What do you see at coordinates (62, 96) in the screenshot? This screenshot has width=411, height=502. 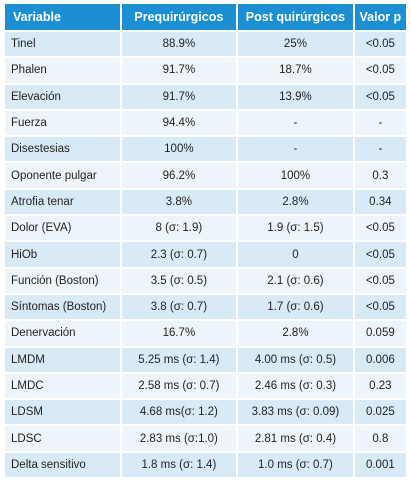 I see `cell-variable: Elevación` at bounding box center [62, 96].